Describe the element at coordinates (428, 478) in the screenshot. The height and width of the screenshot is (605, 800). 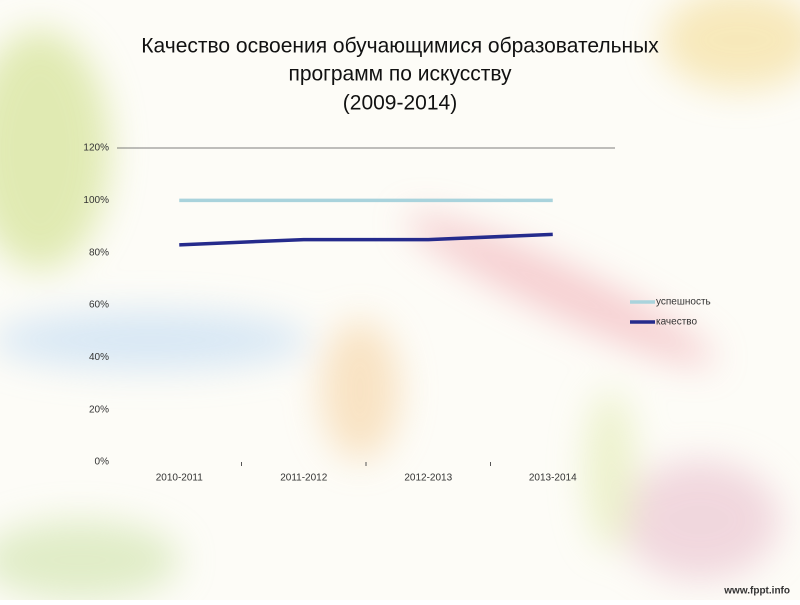
I see `x-tick-label: 2012-2013` at that location.